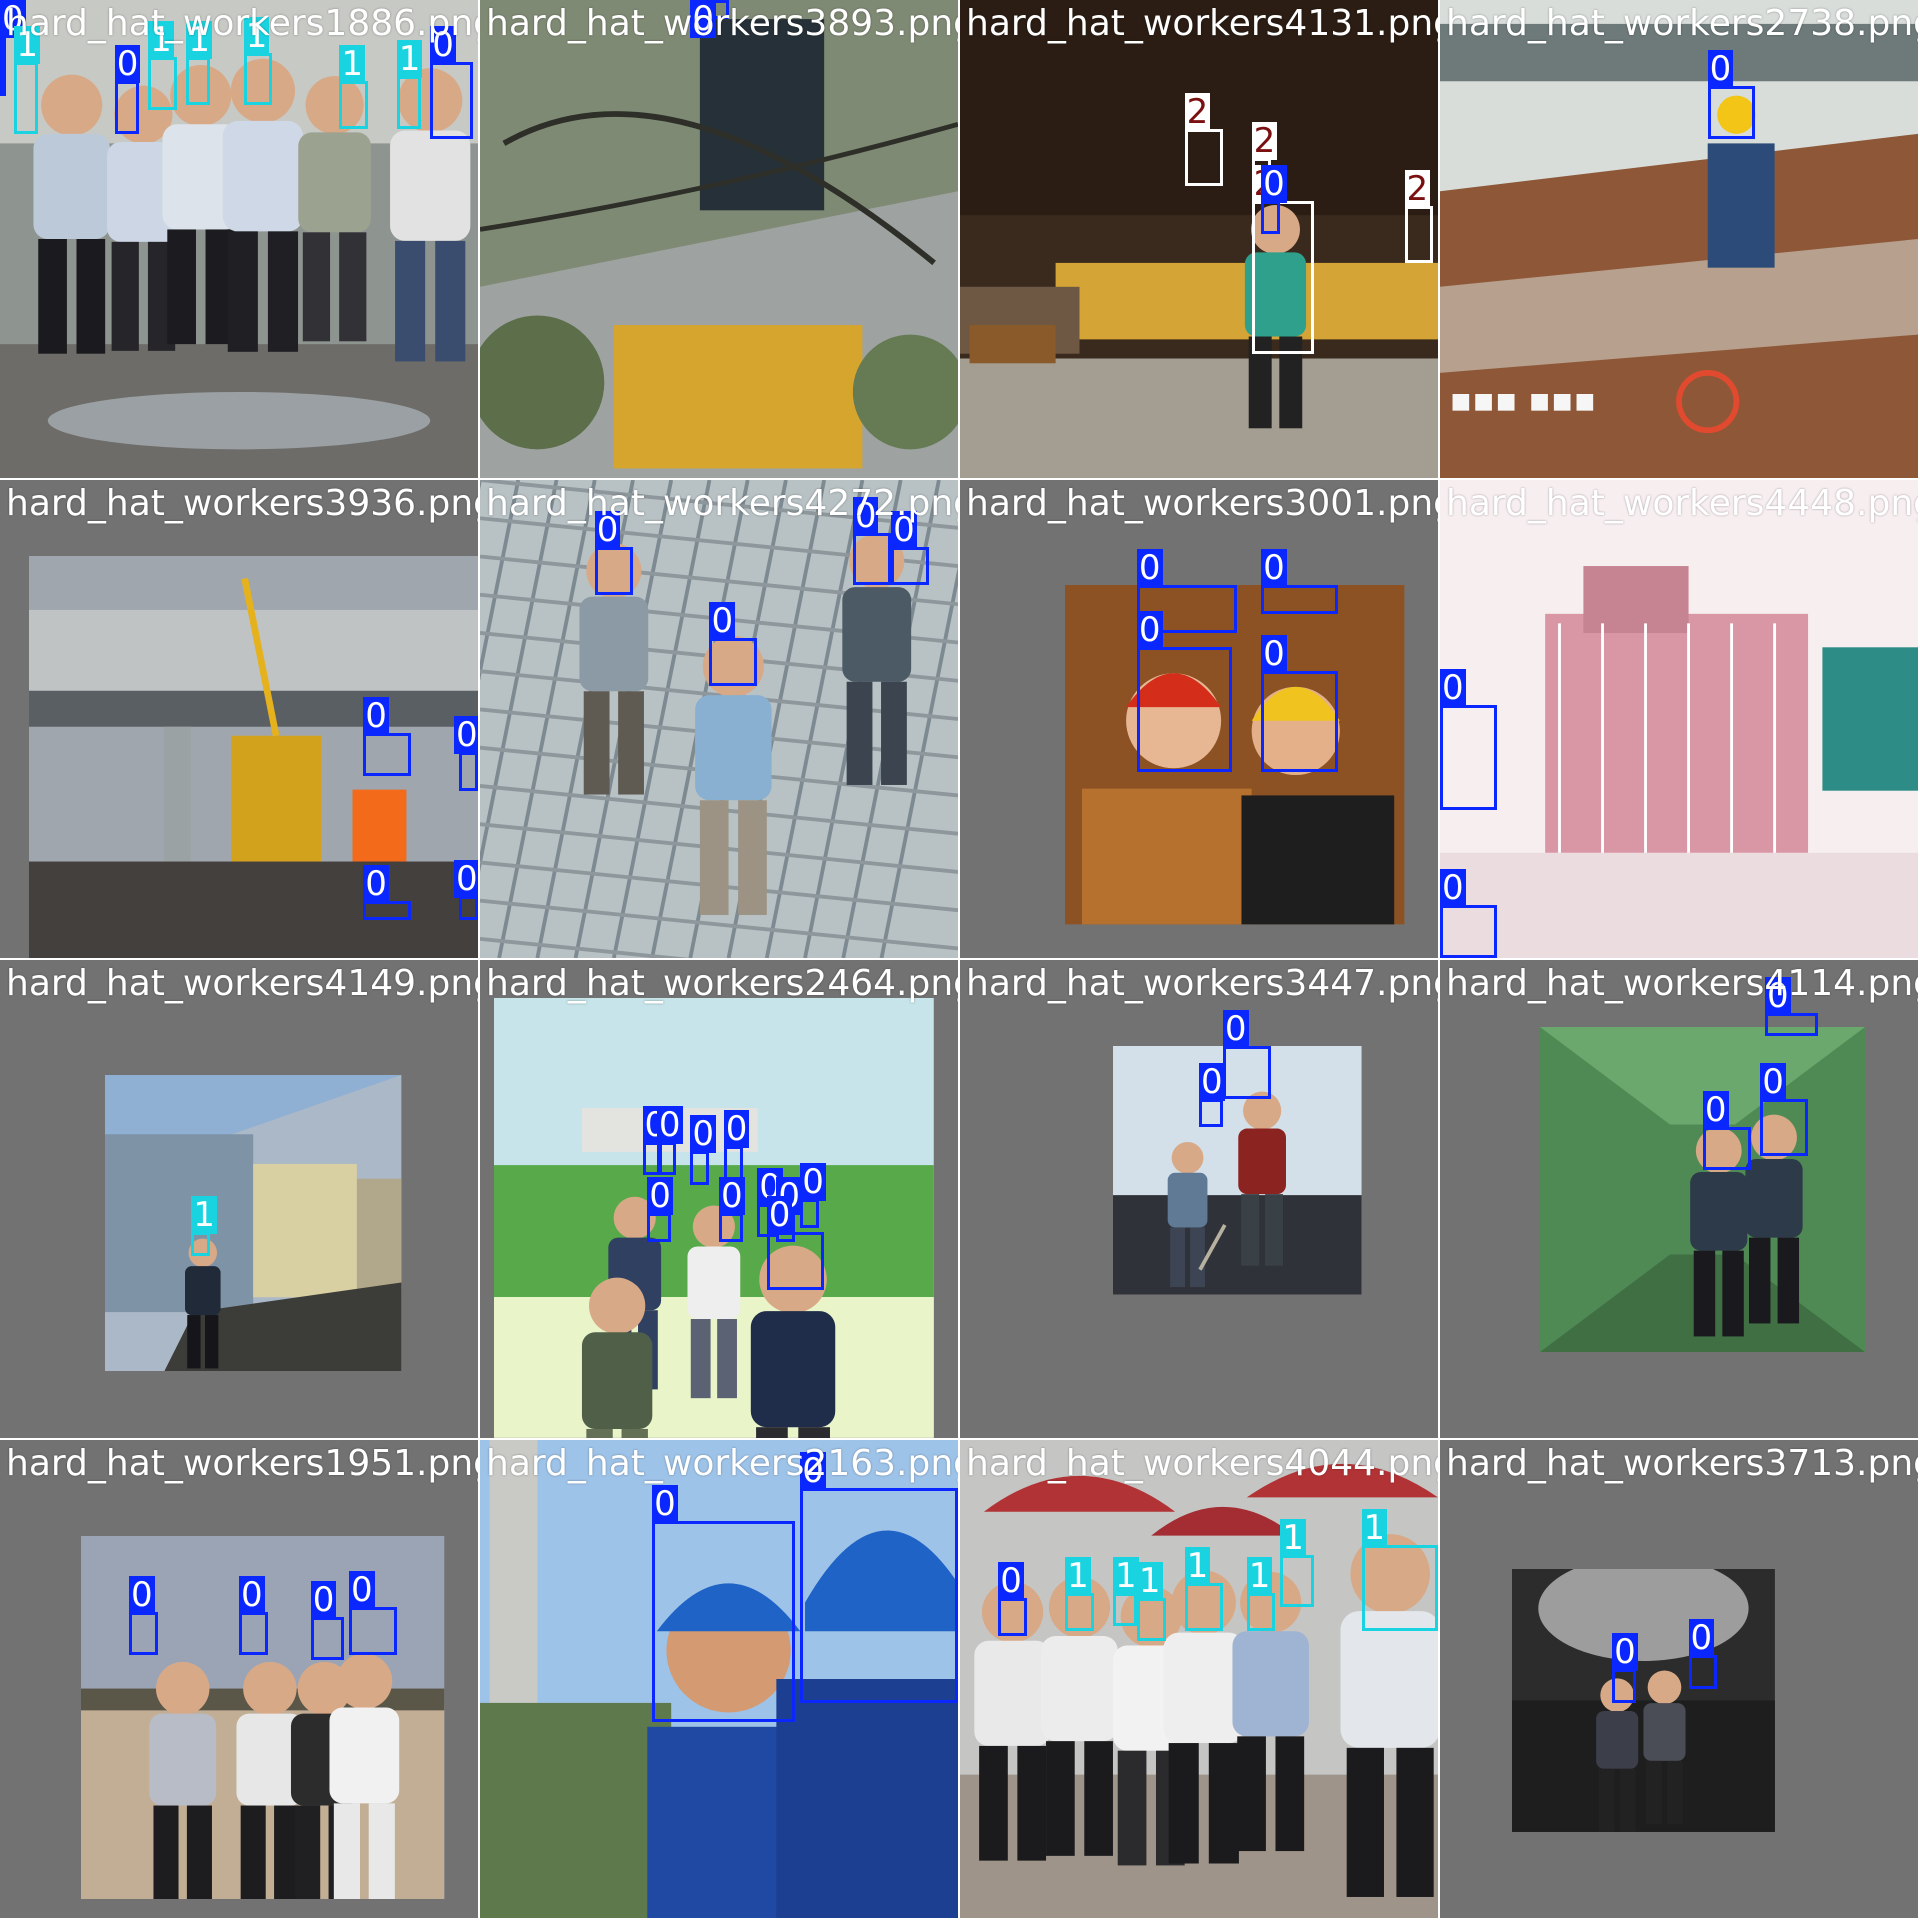  I want to click on file-name-label: hard_hat_workers2738.png, so click(1682, 23).